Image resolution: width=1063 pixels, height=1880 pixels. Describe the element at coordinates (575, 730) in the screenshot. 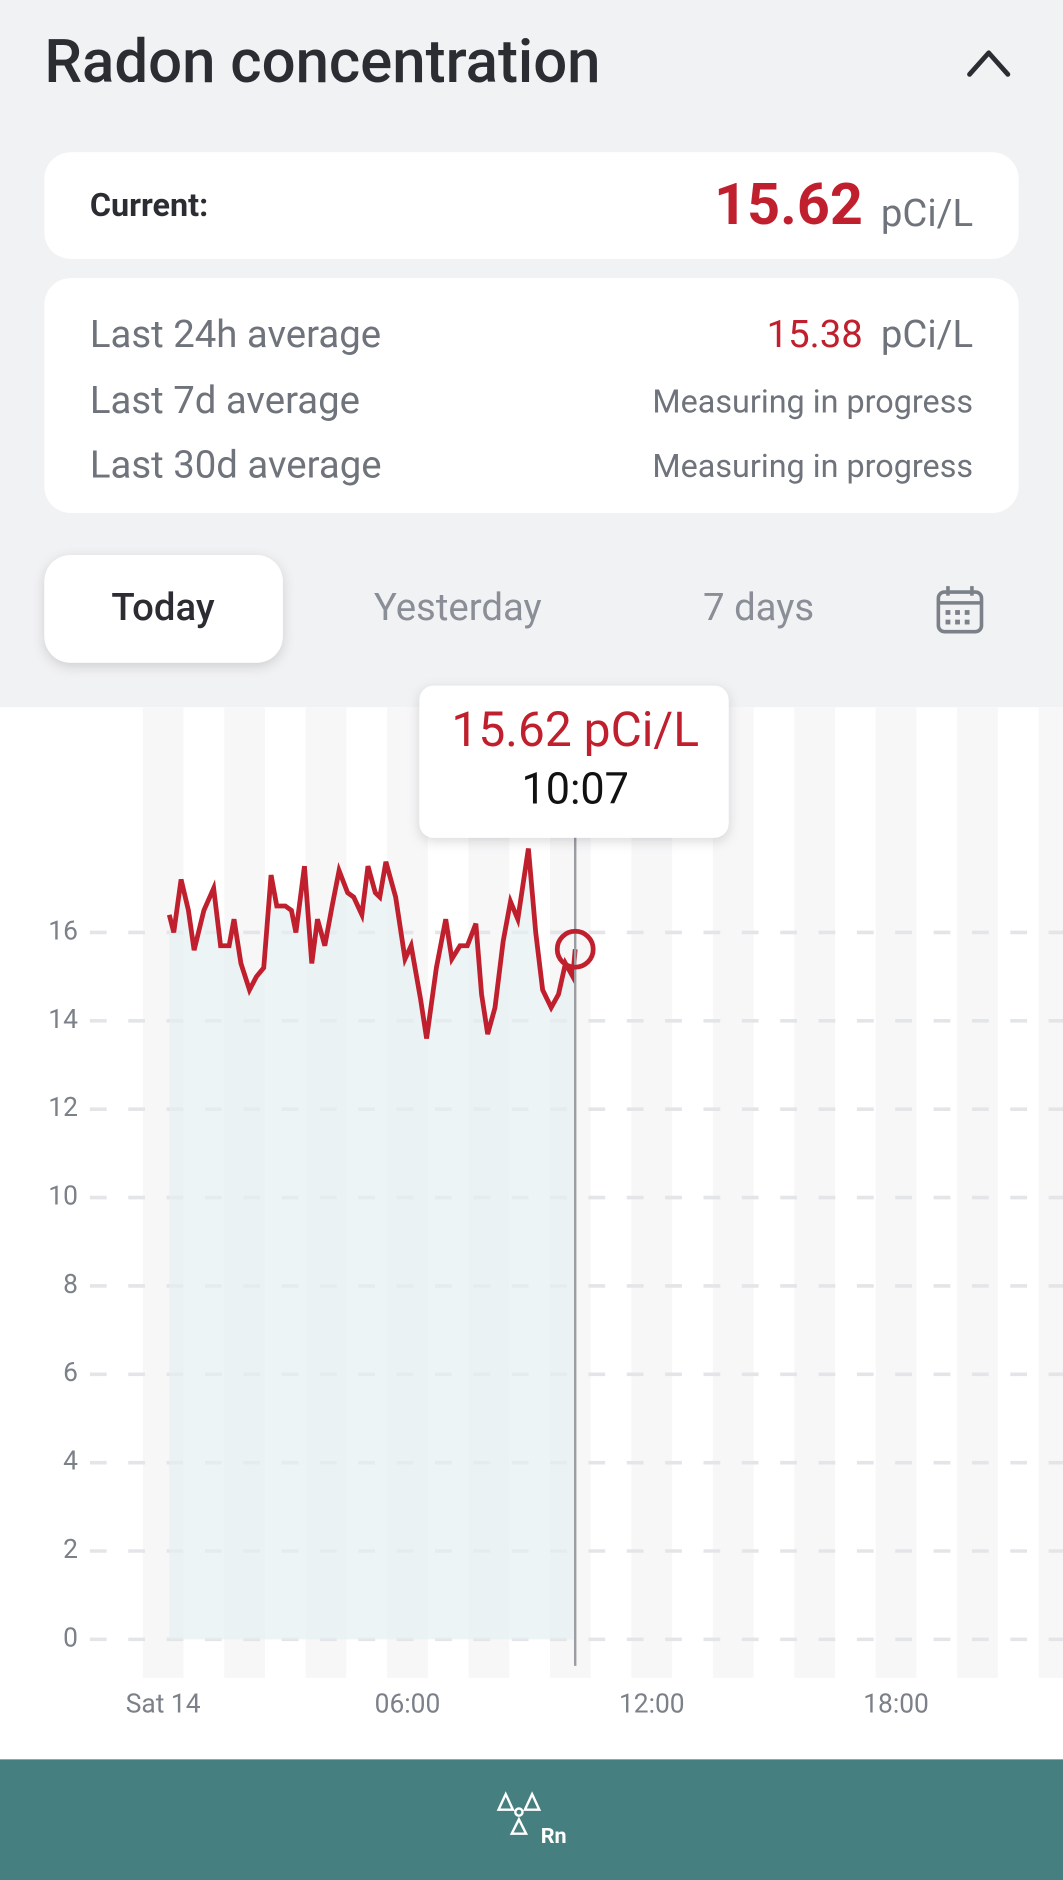

I see `tooltip-value: 15.62 pCi/L` at that location.